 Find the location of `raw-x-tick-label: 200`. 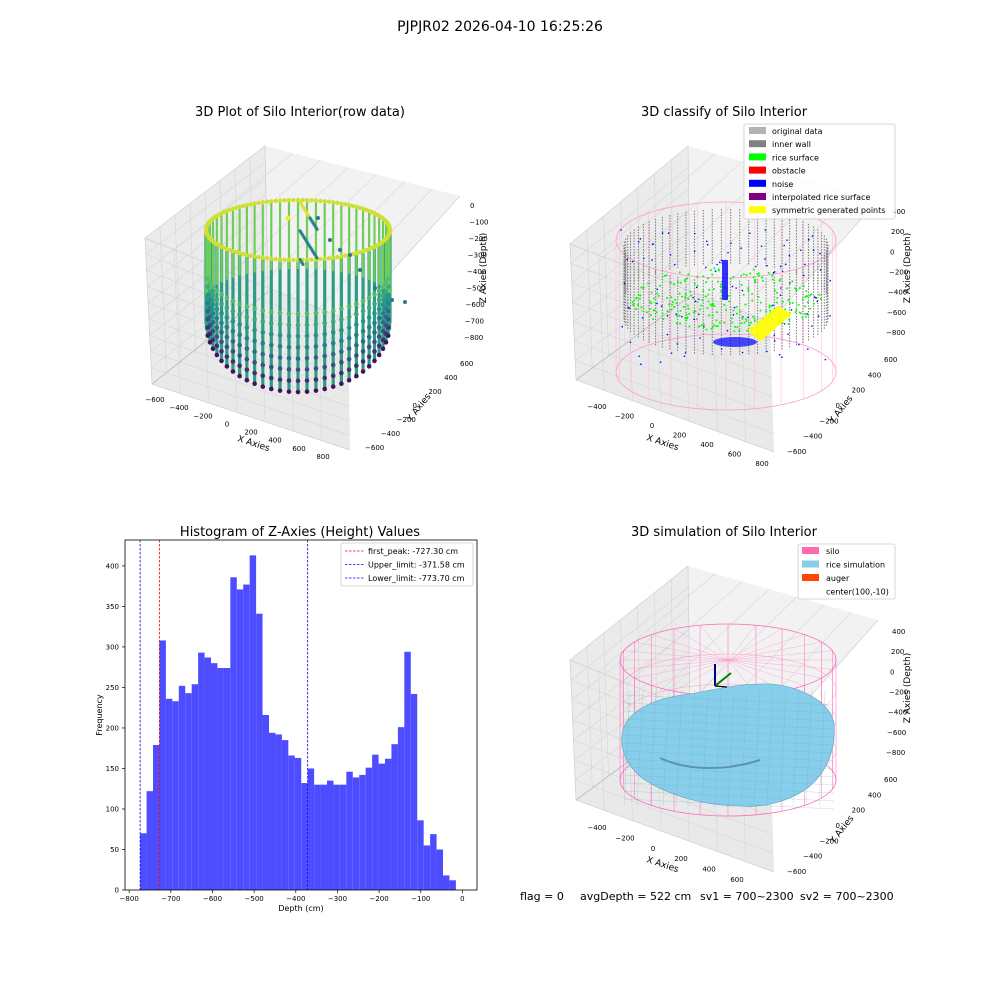

raw-x-tick-label: 200 is located at coordinates (250, 433).